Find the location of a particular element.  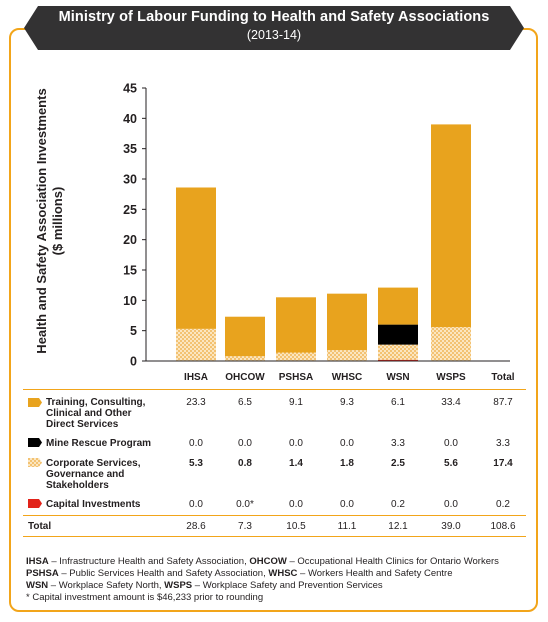

x-tick-label: WSN is located at coordinates (397, 377).